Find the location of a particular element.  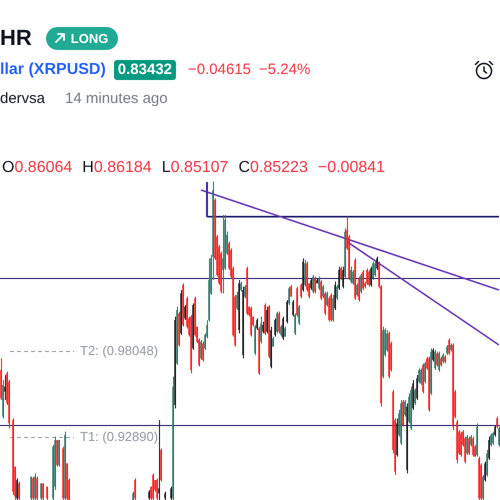

annotation: 0.83432 is located at coordinates (145, 70).